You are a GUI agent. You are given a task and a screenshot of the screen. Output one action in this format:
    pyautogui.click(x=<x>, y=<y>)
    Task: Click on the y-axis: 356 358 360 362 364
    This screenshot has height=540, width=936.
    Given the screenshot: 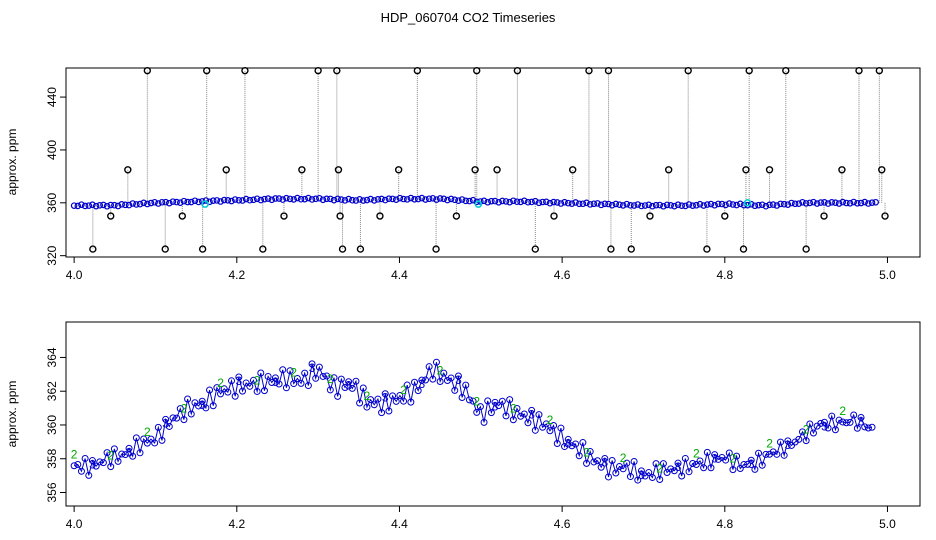 What is the action you would take?
    pyautogui.click(x=55, y=425)
    